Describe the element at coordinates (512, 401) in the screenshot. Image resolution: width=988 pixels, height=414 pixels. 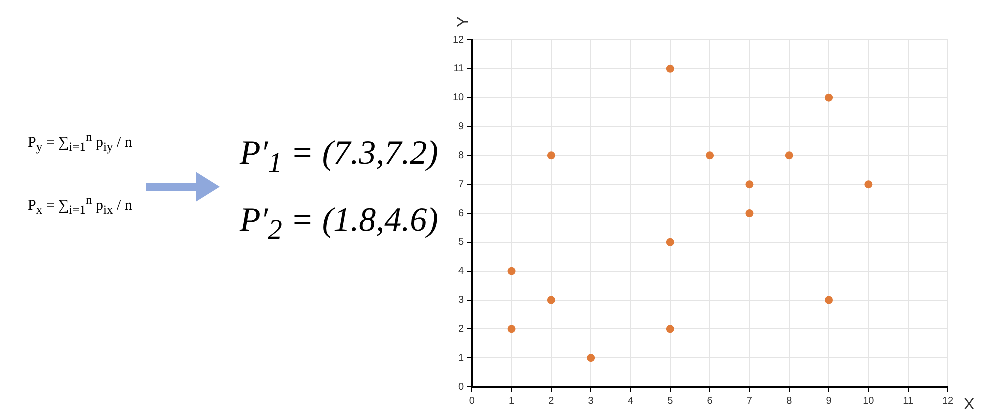
I see `x-tick-label: 1` at that location.